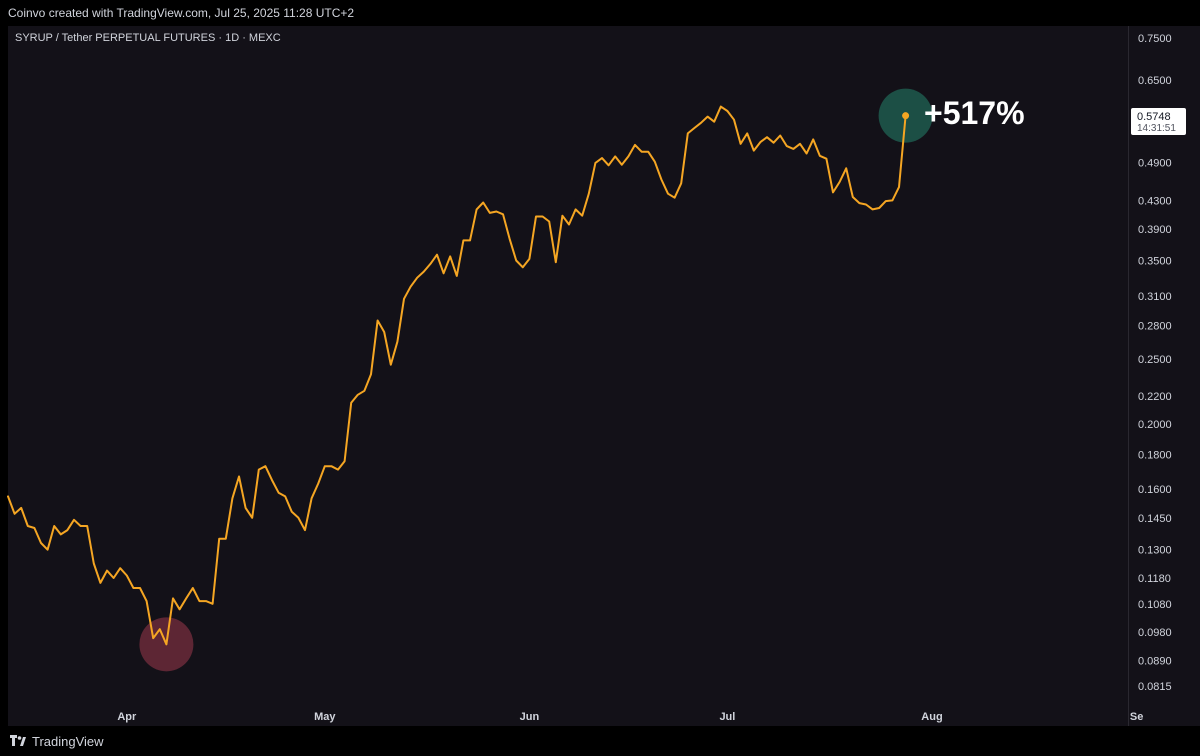  What do you see at coordinates (1155, 297) in the screenshot?
I see `y-tick-label: 0.3100` at bounding box center [1155, 297].